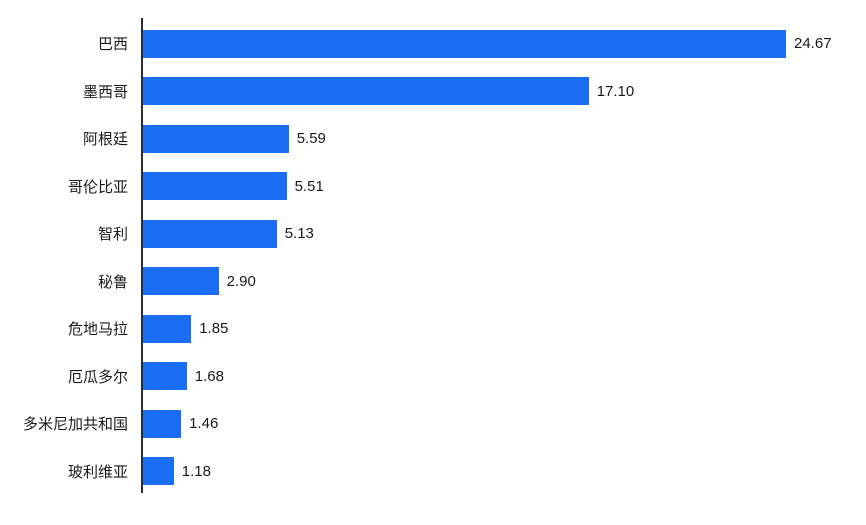 This screenshot has height=525, width=866. What do you see at coordinates (433, 282) in the screenshot?
I see `bar-row: 秘鲁 2.90` at bounding box center [433, 282].